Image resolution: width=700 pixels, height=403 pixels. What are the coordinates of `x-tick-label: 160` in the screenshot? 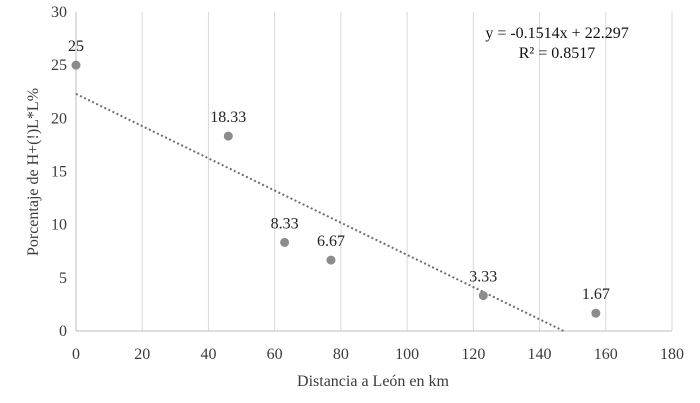 It's located at (606, 354).